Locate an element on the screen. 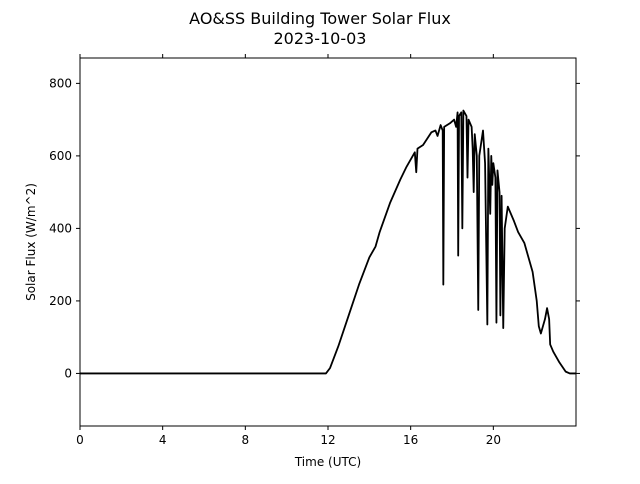 Image resolution: width=640 pixels, height=484 pixels. x-tick-label: 12 is located at coordinates (327, 440).